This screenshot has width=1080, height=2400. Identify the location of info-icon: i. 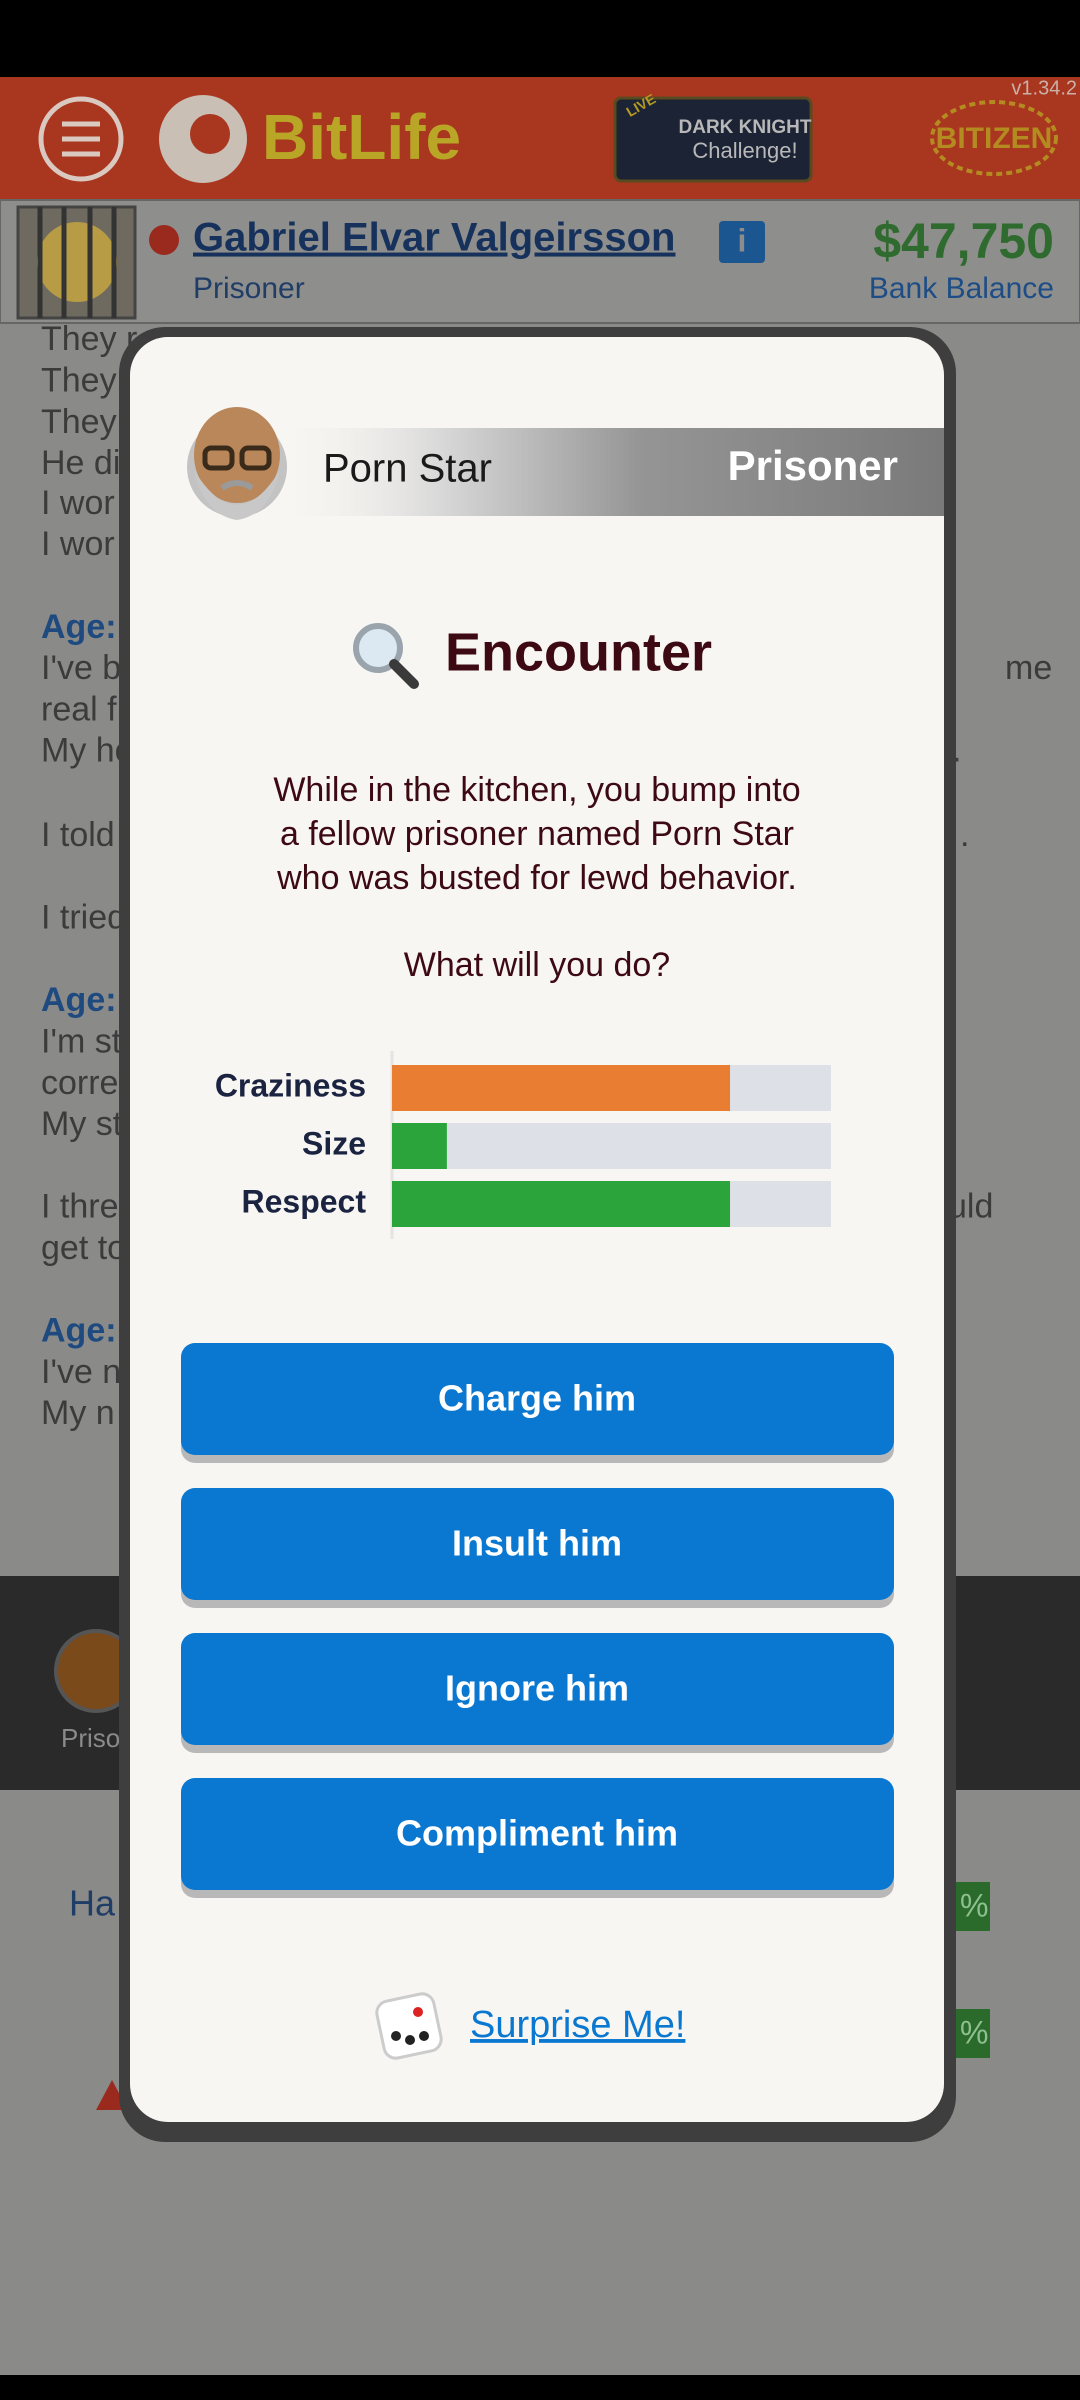
(742, 240).